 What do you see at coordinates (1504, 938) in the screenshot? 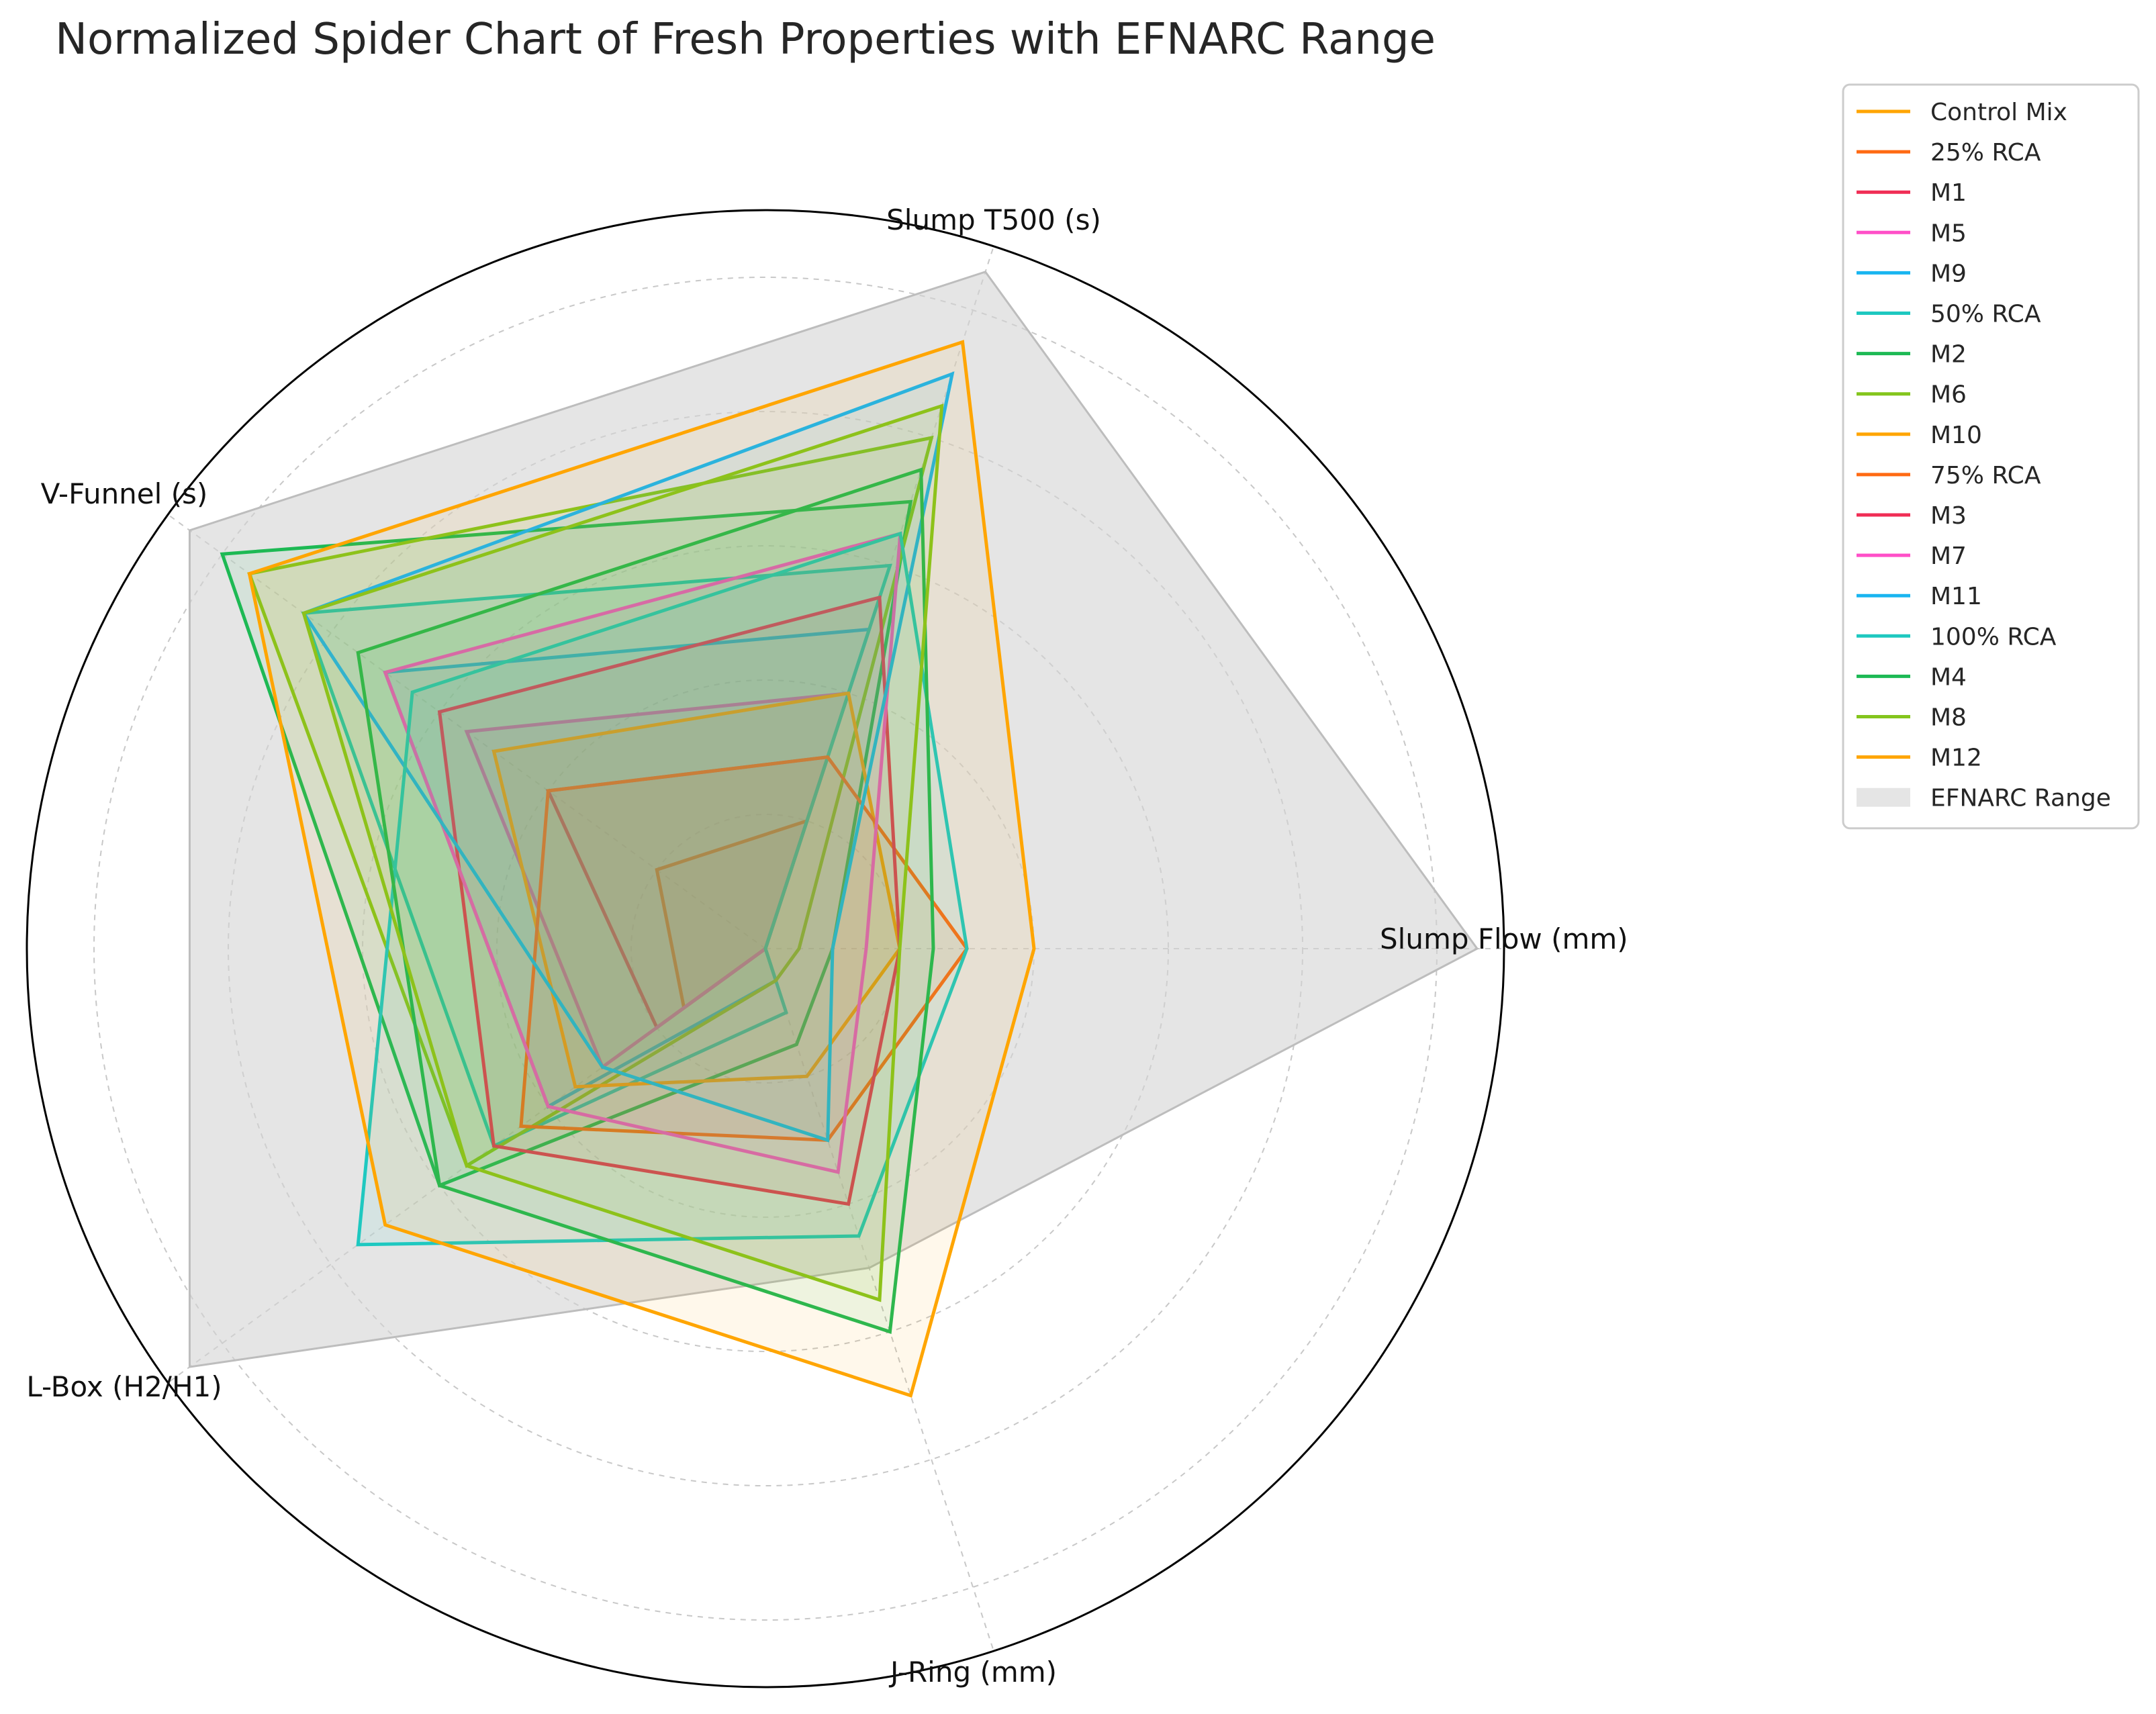
I see `axis-label-1: Slump Flow (mm)` at bounding box center [1504, 938].